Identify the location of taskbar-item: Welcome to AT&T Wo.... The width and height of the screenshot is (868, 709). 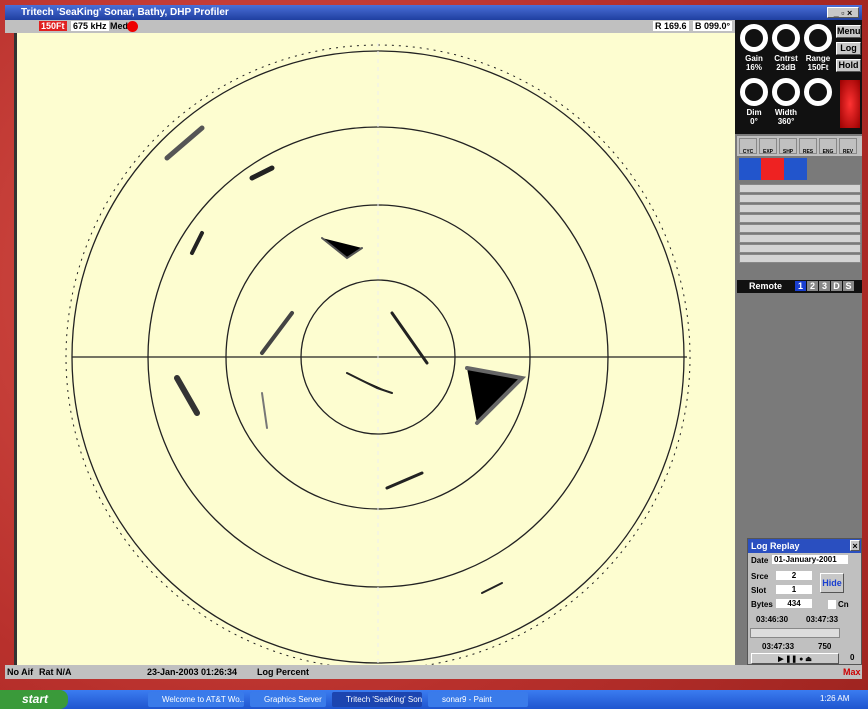
(196, 699).